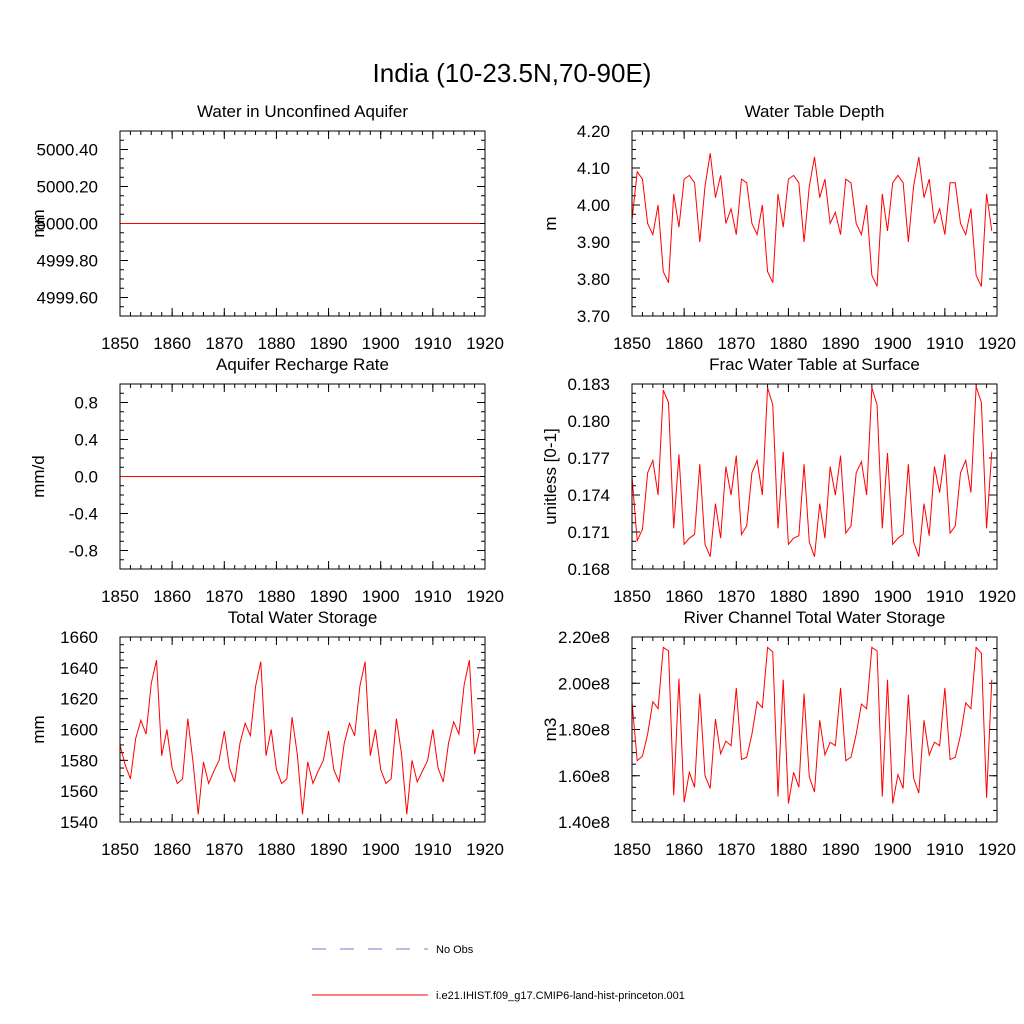 This screenshot has height=1024, width=1024. I want to click on y-tick-label: 1620, so click(79, 699).